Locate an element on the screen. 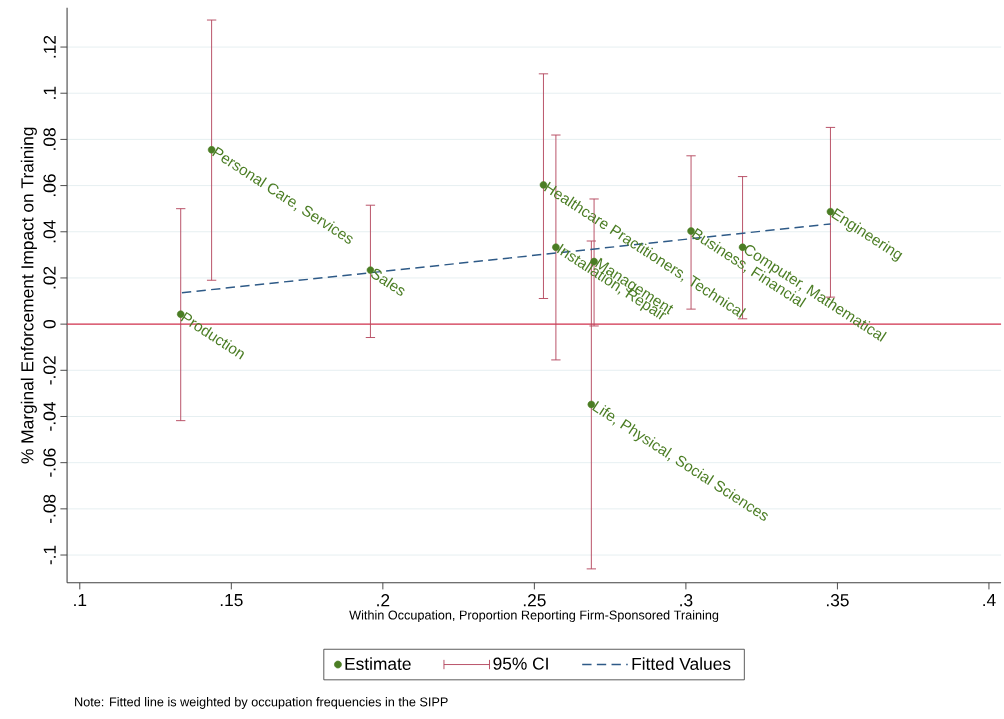 This screenshot has width=1004, height=719. y-tick-label: .06 is located at coordinates (49, 185).